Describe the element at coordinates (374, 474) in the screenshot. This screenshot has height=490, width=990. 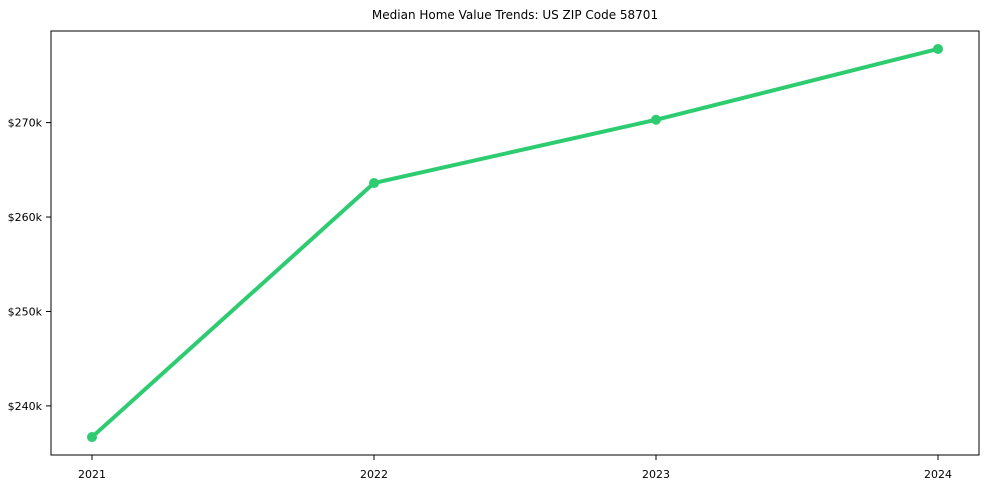
I see `x-axis-tick-label: 2022` at that location.